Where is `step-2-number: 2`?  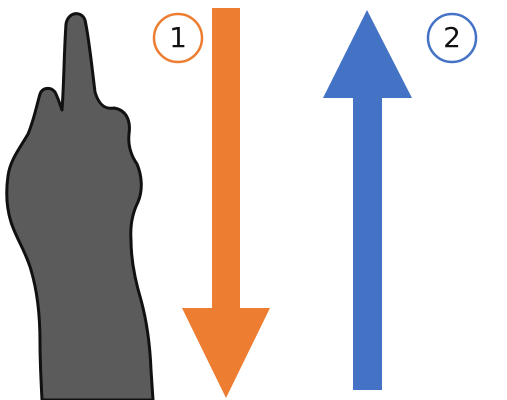
step-2-number: 2 is located at coordinates (452, 37).